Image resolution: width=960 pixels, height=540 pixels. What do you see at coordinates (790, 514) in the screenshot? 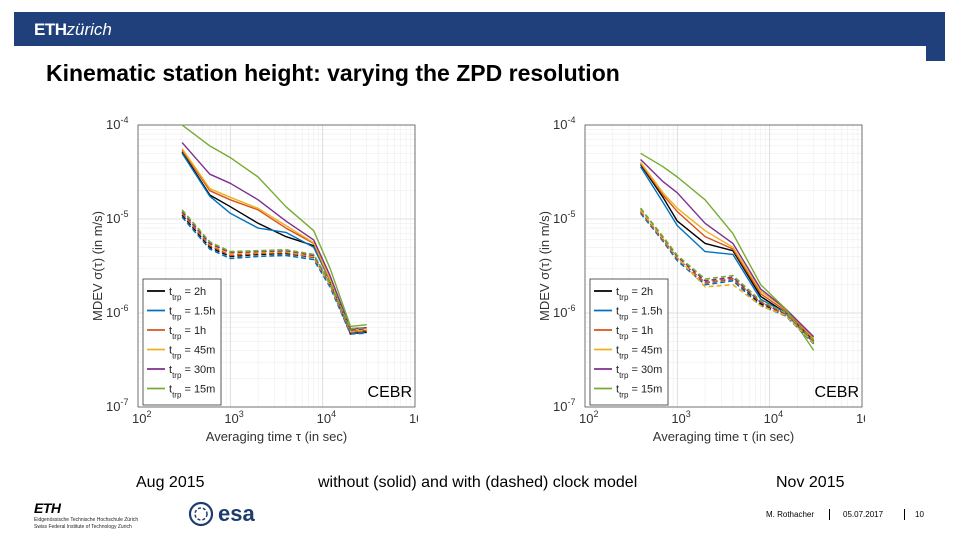
I see `footer-author: M. Rothacher` at bounding box center [790, 514].